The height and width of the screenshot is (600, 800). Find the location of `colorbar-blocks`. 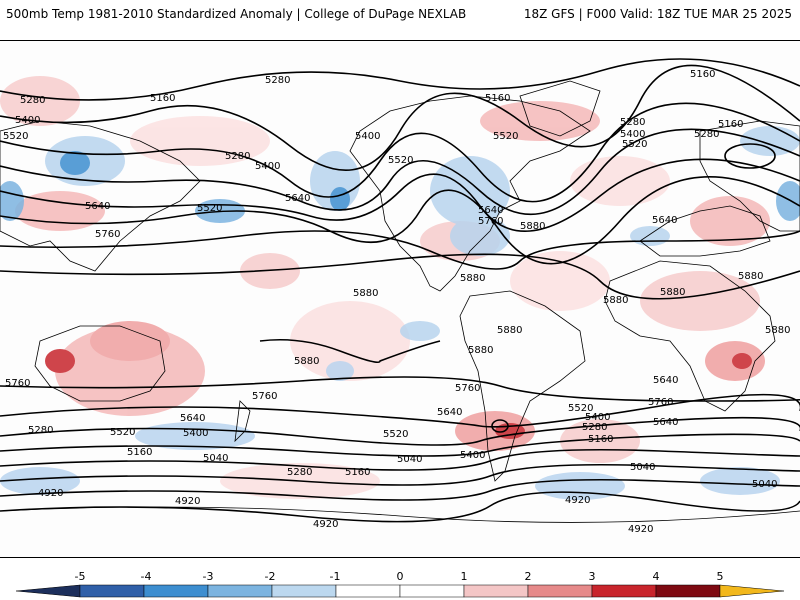

colorbar-blocks is located at coordinates (400, 591).